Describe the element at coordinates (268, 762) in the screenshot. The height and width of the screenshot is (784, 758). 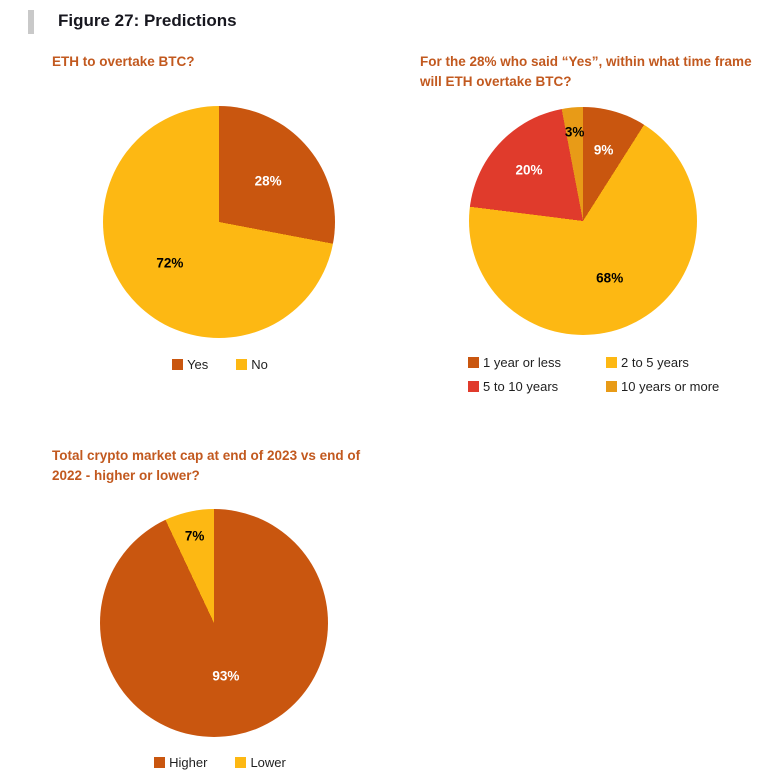
I see `legend-label: Lower` at that location.